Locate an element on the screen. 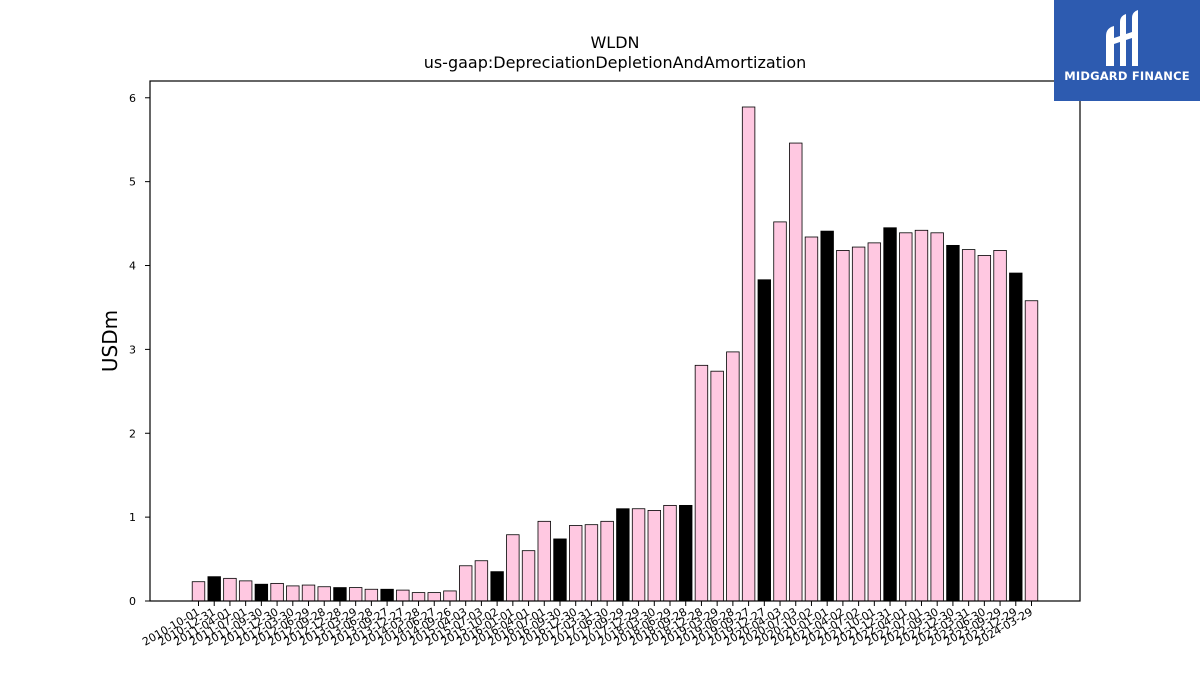 Image resolution: width=1200 pixels, height=675 pixels. y-tick-label: 2 is located at coordinates (132, 433).